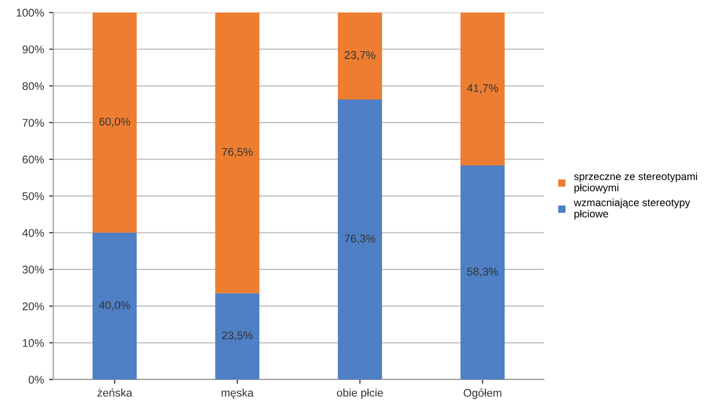  Describe the element at coordinates (33, 160) in the screenshot. I see `y-tick-label: 60%` at that location.